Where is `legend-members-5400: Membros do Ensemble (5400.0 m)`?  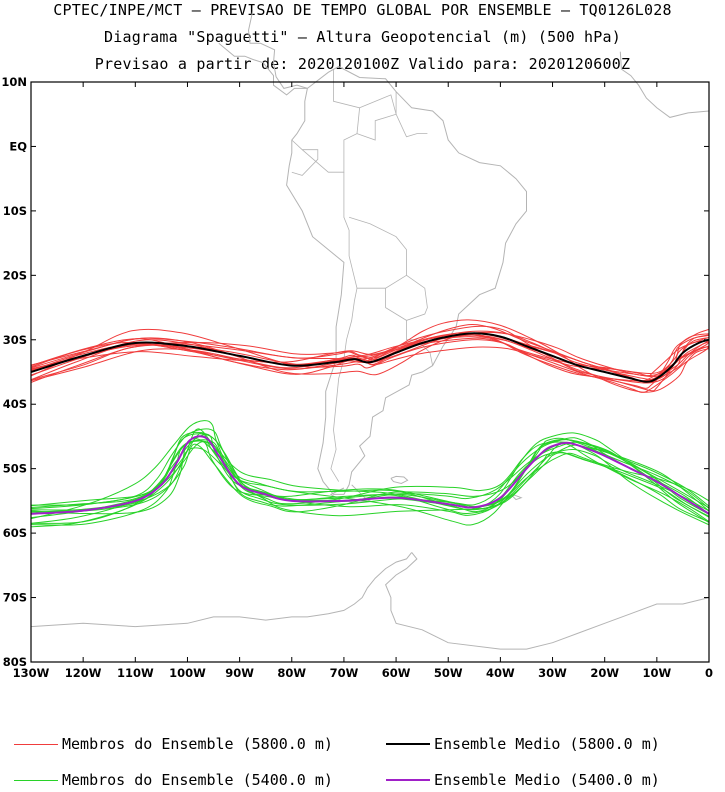
legend-members-5400: Membros do Ensemble (5400.0 m) is located at coordinates (173, 780).